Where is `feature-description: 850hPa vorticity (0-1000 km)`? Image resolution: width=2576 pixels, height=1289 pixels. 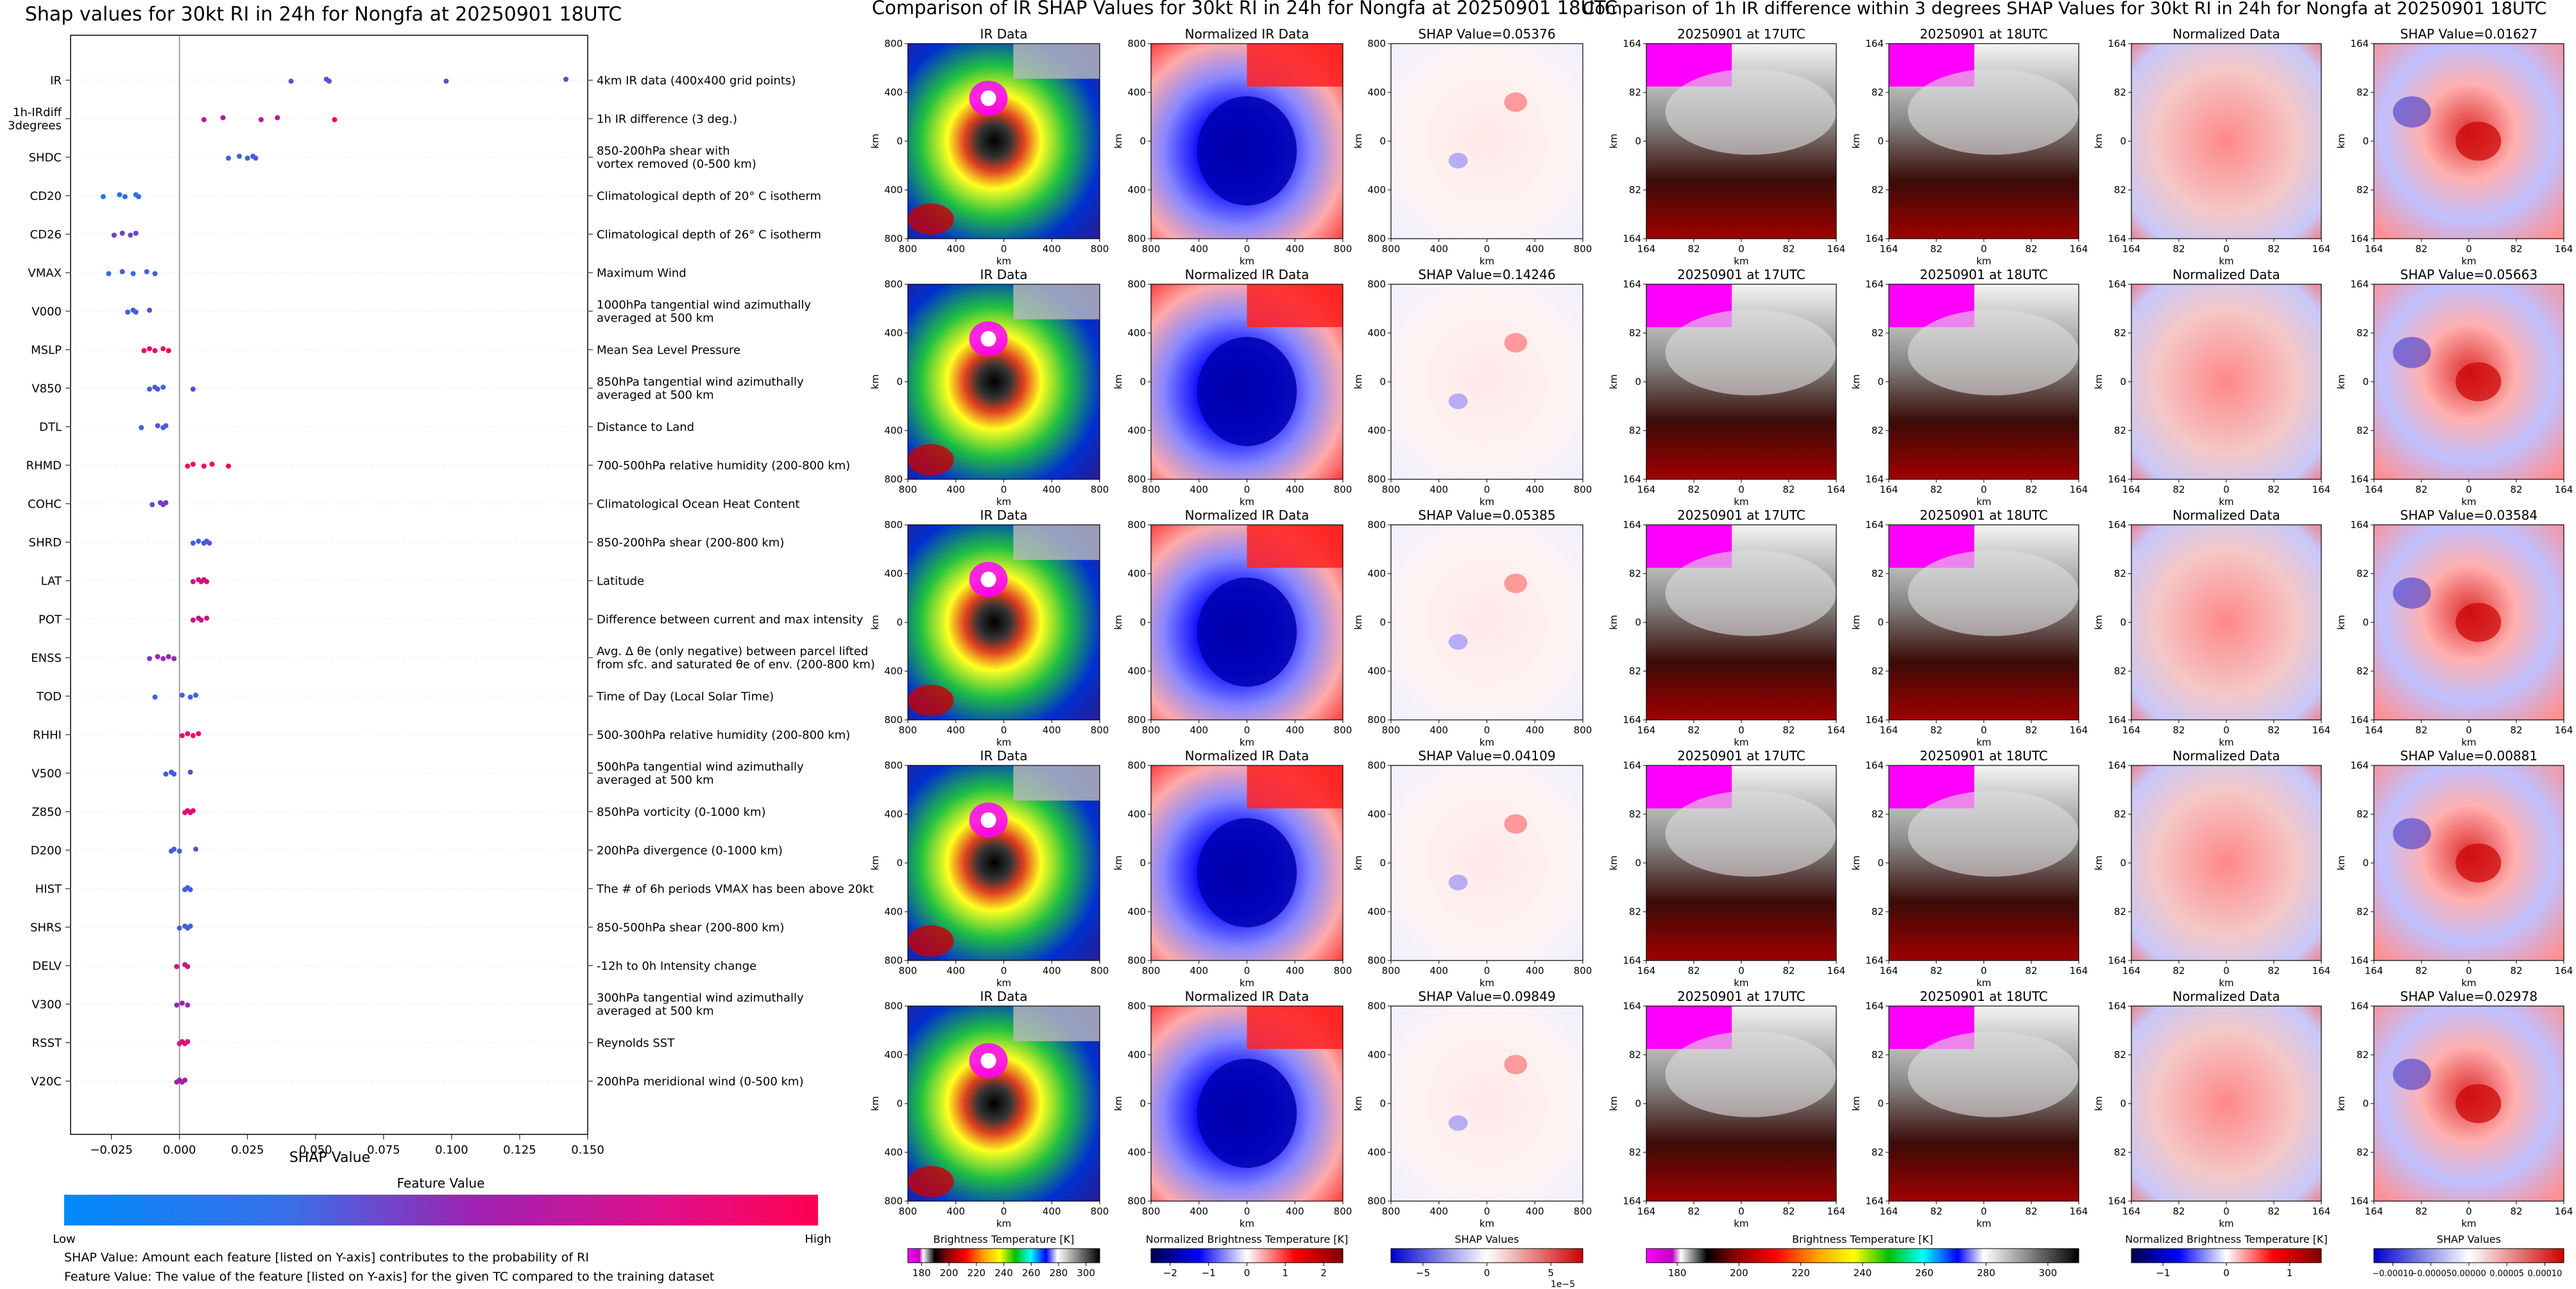
feature-description: 850hPa vorticity (0-1000 km) is located at coordinates (682, 812).